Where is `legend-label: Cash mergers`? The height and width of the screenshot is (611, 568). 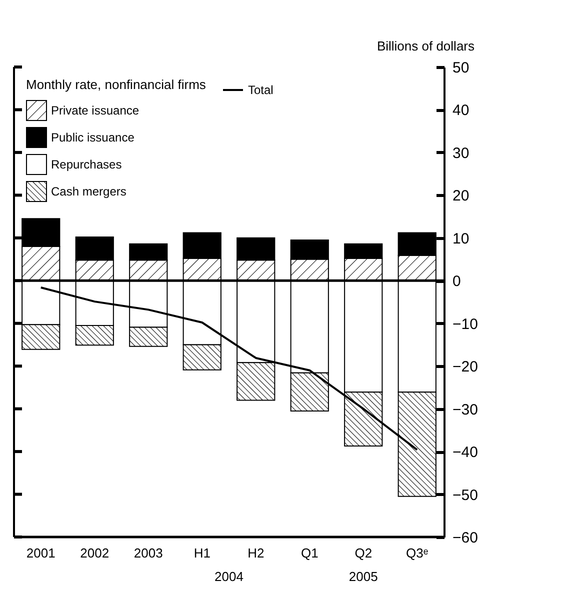
legend-label: Cash mergers is located at coordinates (88, 191).